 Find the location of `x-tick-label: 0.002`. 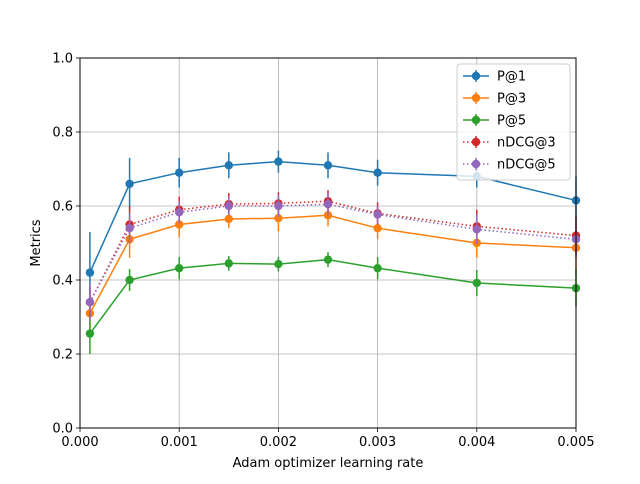

x-tick-label: 0.002 is located at coordinates (278, 442).